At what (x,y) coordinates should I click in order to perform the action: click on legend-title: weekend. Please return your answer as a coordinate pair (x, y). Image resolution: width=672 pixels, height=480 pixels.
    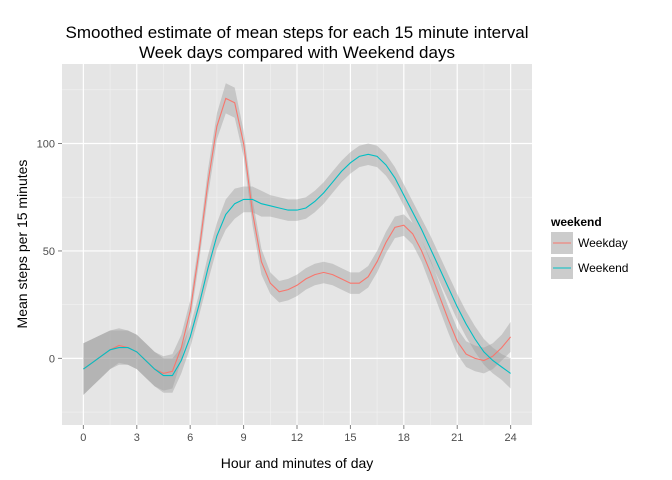
    Looking at the image, I should click on (576, 222).